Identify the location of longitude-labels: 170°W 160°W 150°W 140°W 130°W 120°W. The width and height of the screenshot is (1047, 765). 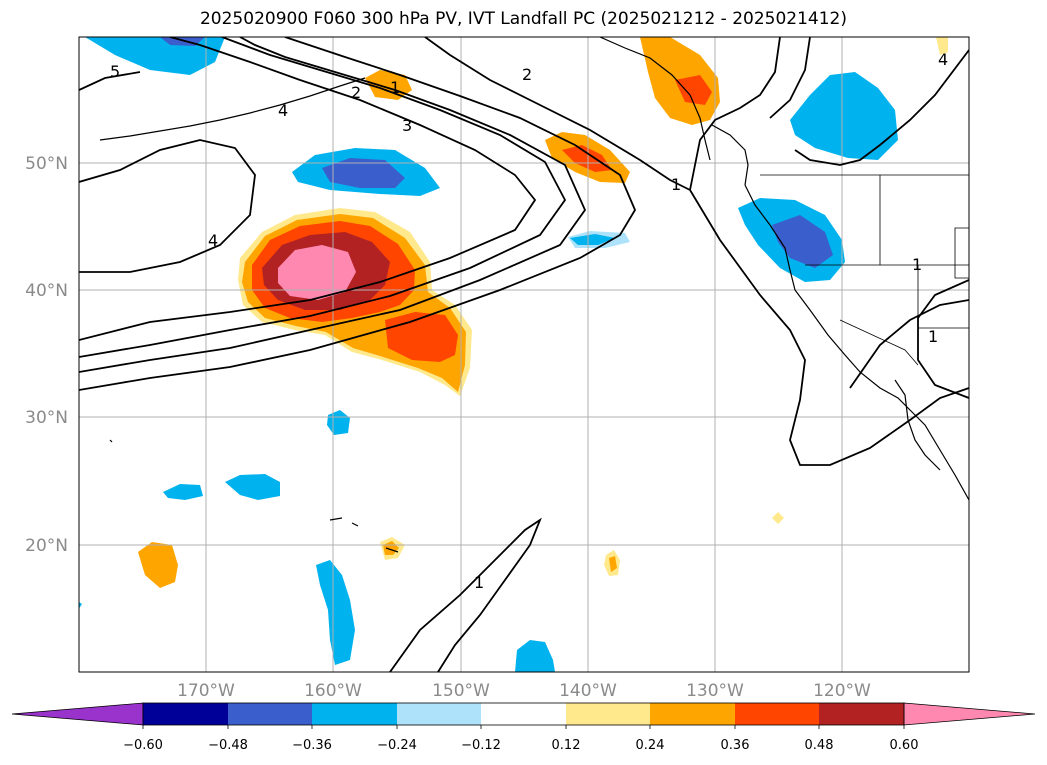
(524, 691).